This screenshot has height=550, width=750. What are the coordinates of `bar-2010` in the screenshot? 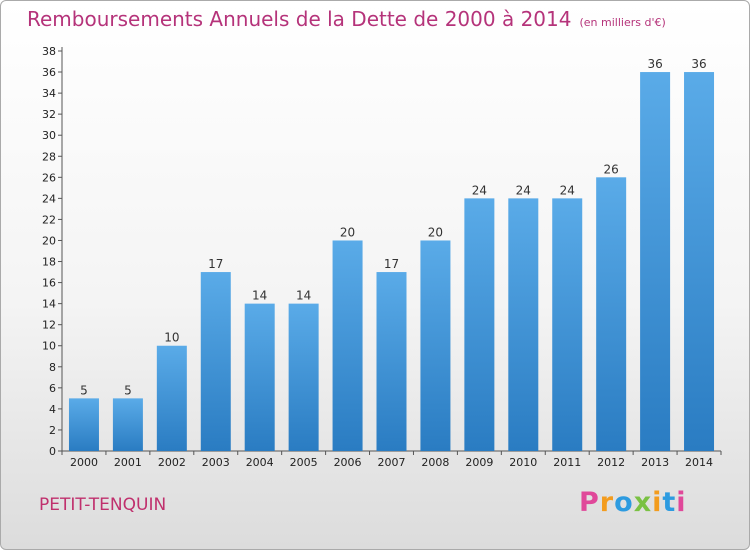 It's located at (523, 324).